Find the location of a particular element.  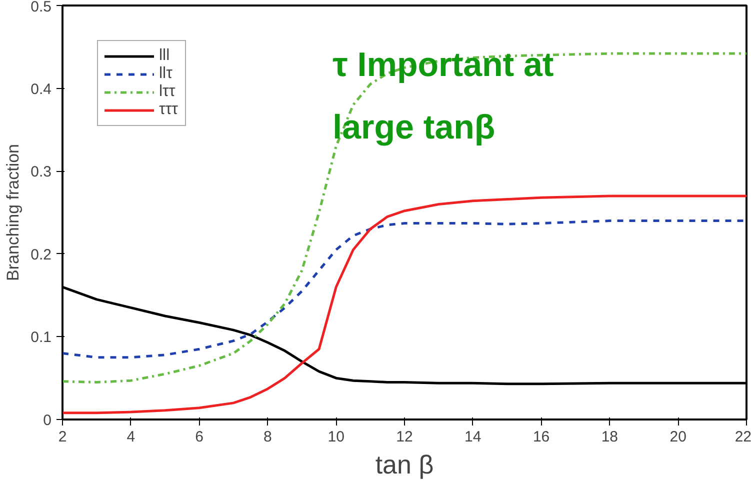

x-tick-label: 6 is located at coordinates (199, 437).